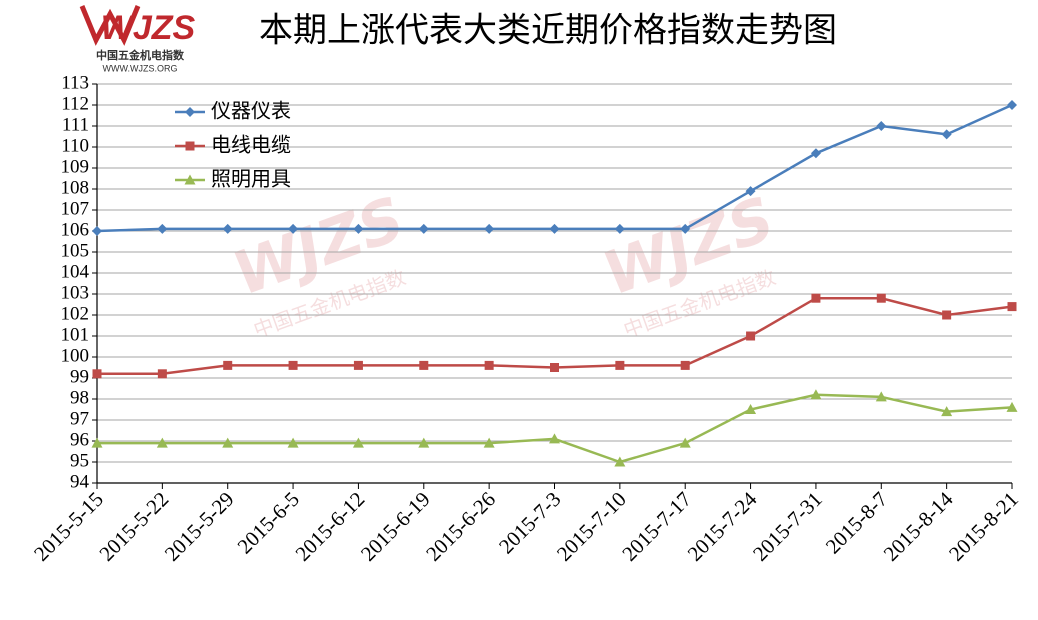 The height and width of the screenshot is (620, 1038). Describe the element at coordinates (110, 25) in the screenshot. I see `logo-arrow` at that location.